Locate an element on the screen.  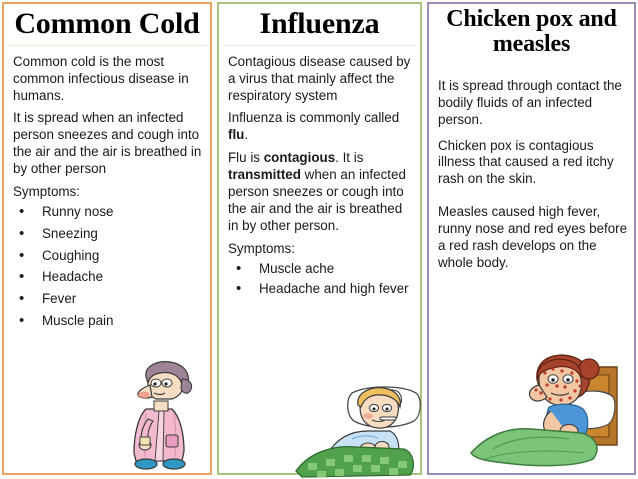
bold-term: flu is located at coordinates (236, 135).